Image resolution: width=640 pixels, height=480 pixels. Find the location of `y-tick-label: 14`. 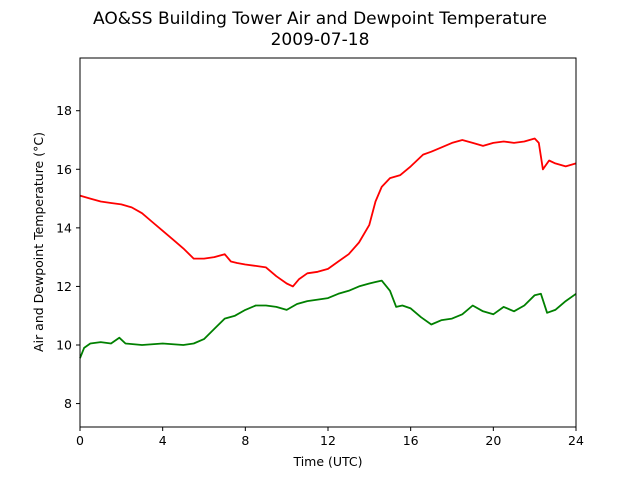

y-tick-label: 14 is located at coordinates (64, 227).